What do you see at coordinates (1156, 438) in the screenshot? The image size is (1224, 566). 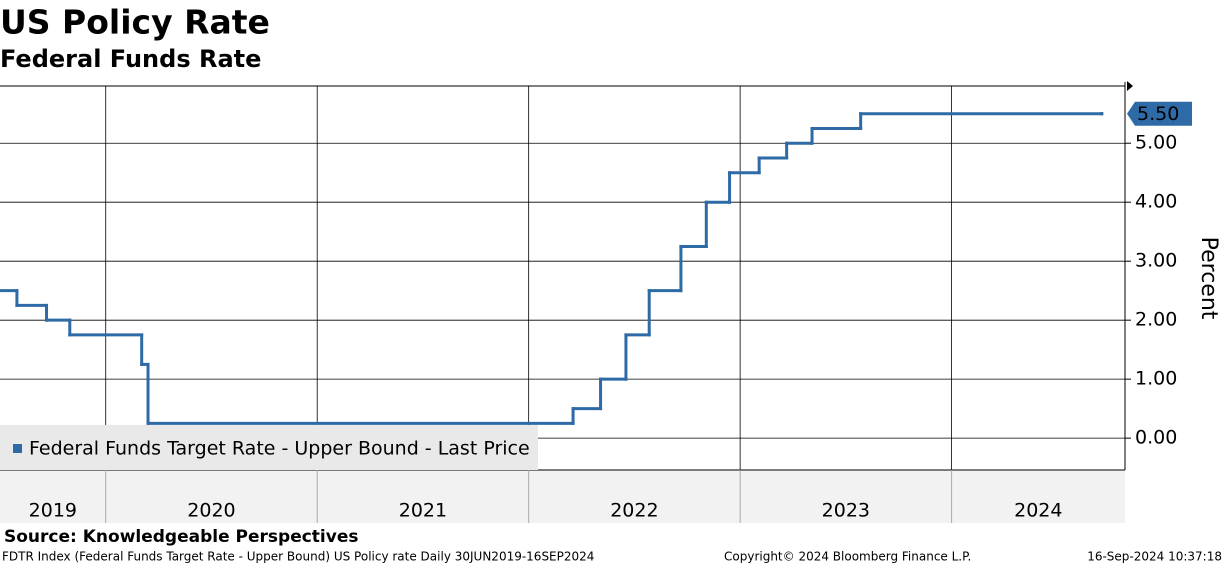 I see `y-tick-label: 0.00` at bounding box center [1156, 438].